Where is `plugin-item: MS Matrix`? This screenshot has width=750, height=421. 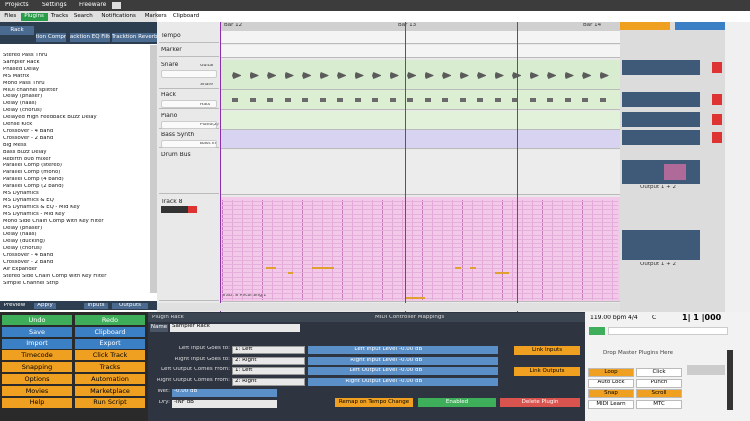
plugin-item: MS Matrix is located at coordinates (16, 76).